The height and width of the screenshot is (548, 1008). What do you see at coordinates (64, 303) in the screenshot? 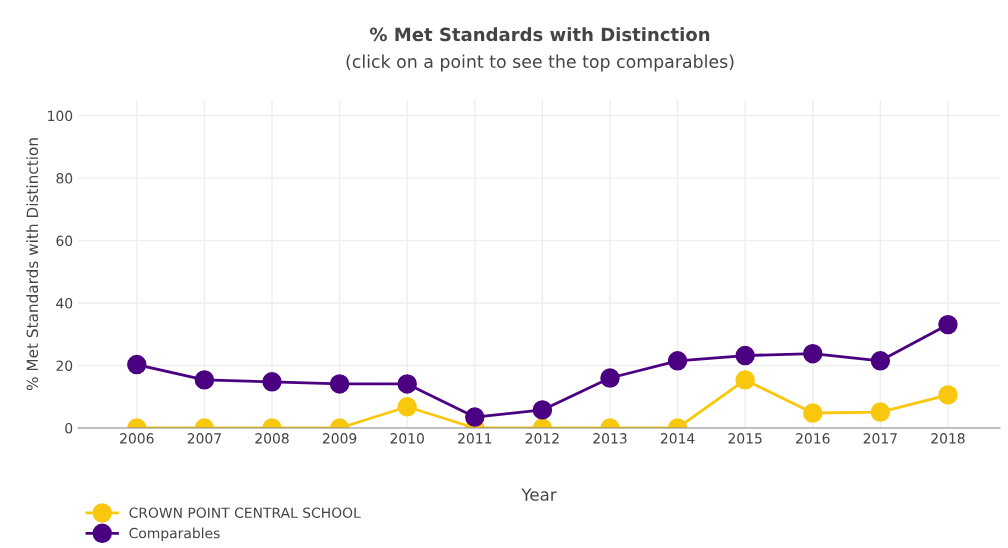
I see `y-tick-label: 40` at bounding box center [64, 303].